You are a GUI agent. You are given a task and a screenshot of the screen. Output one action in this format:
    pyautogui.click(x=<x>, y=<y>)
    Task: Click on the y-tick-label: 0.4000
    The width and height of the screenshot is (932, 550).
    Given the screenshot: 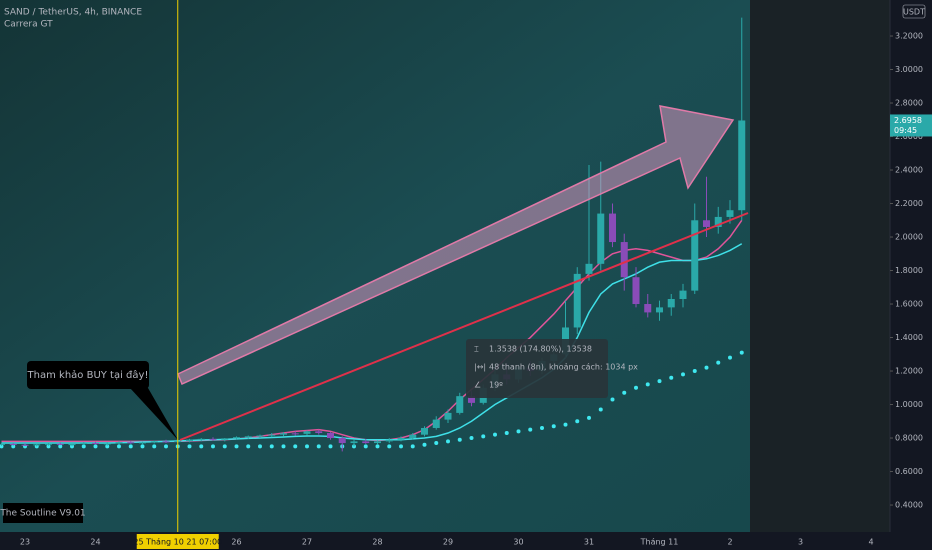 What is the action you would take?
    pyautogui.click(x=909, y=505)
    